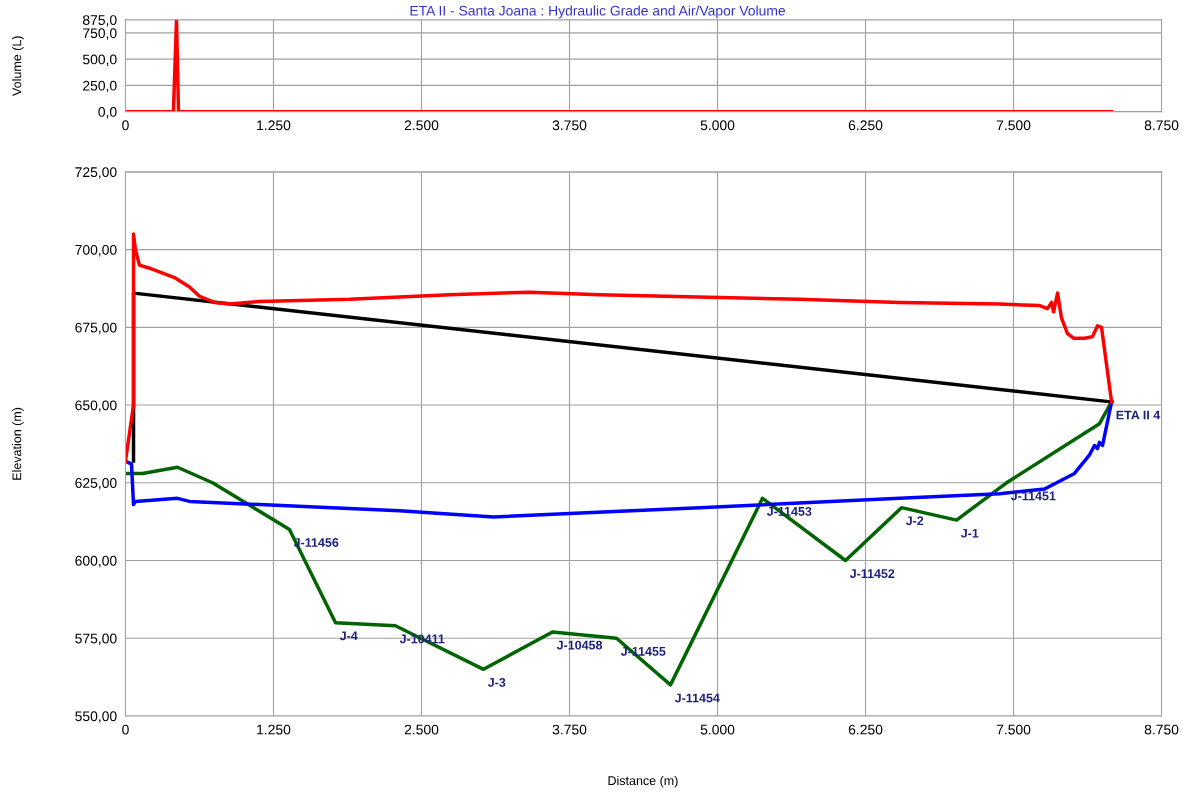  What do you see at coordinates (96, 561) in the screenshot?
I see `y-tick-label: 600,00` at bounding box center [96, 561].